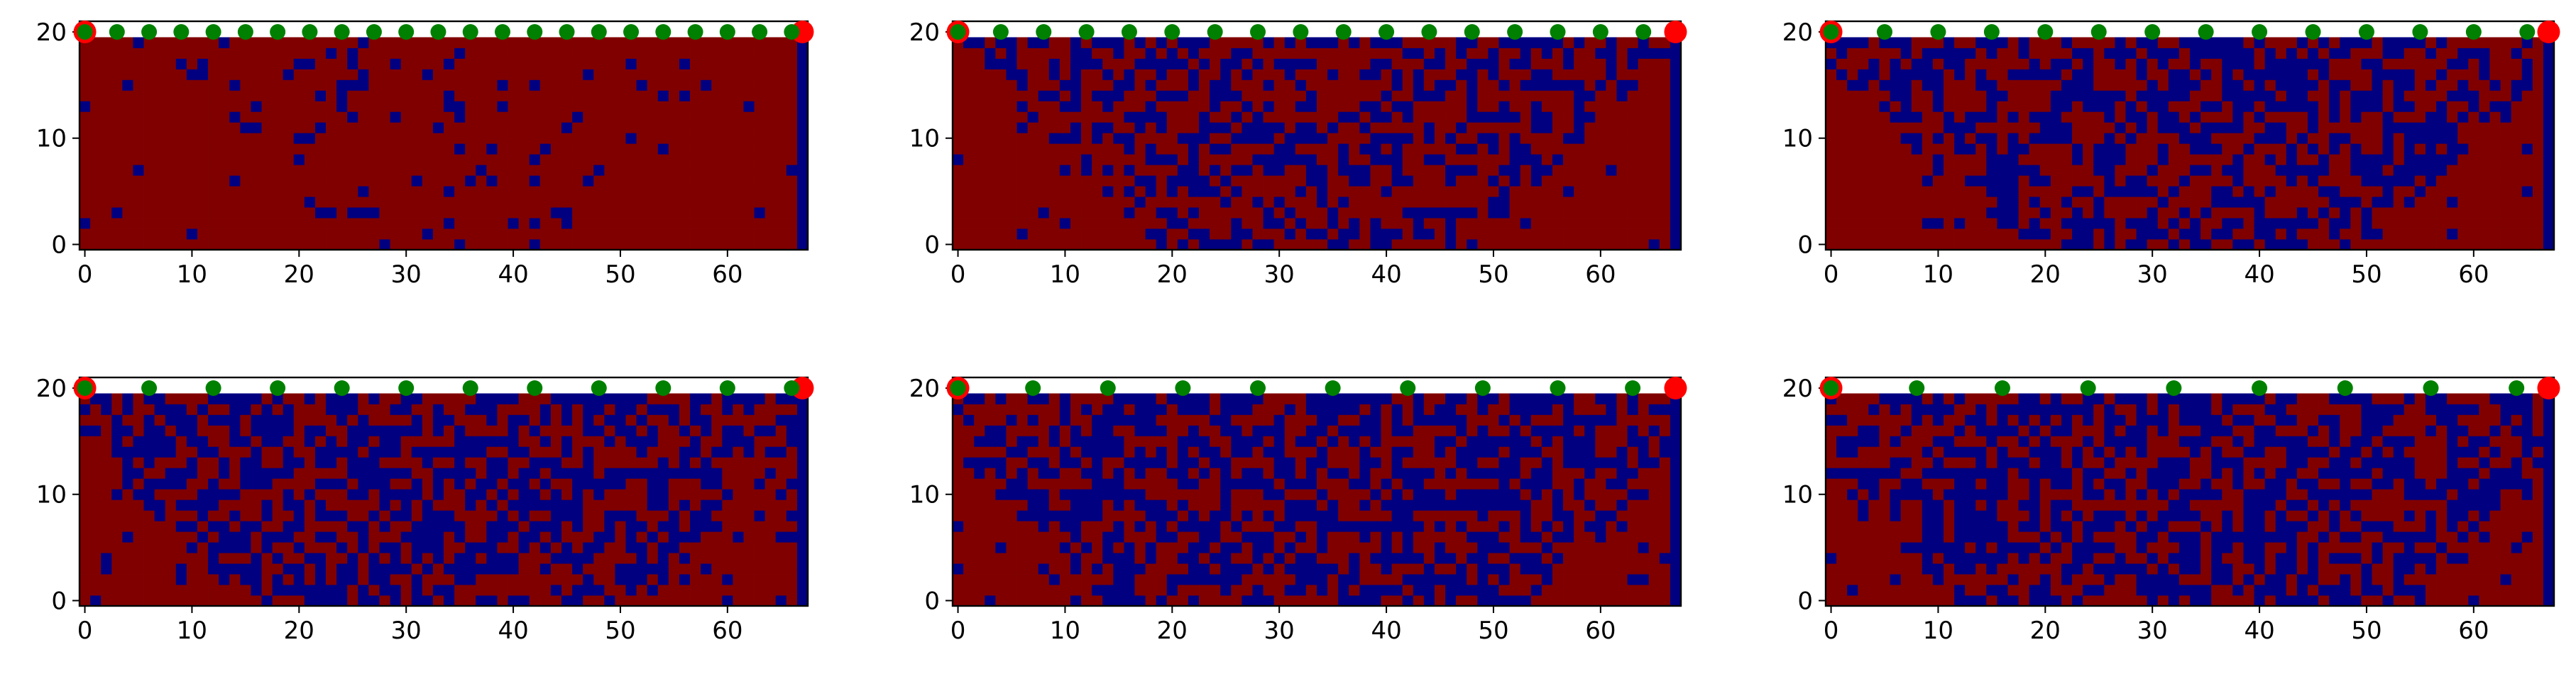 This screenshot has height=679, width=2576. Describe the element at coordinates (513, 274) in the screenshot. I see `x-tick-label: 40` at that location.